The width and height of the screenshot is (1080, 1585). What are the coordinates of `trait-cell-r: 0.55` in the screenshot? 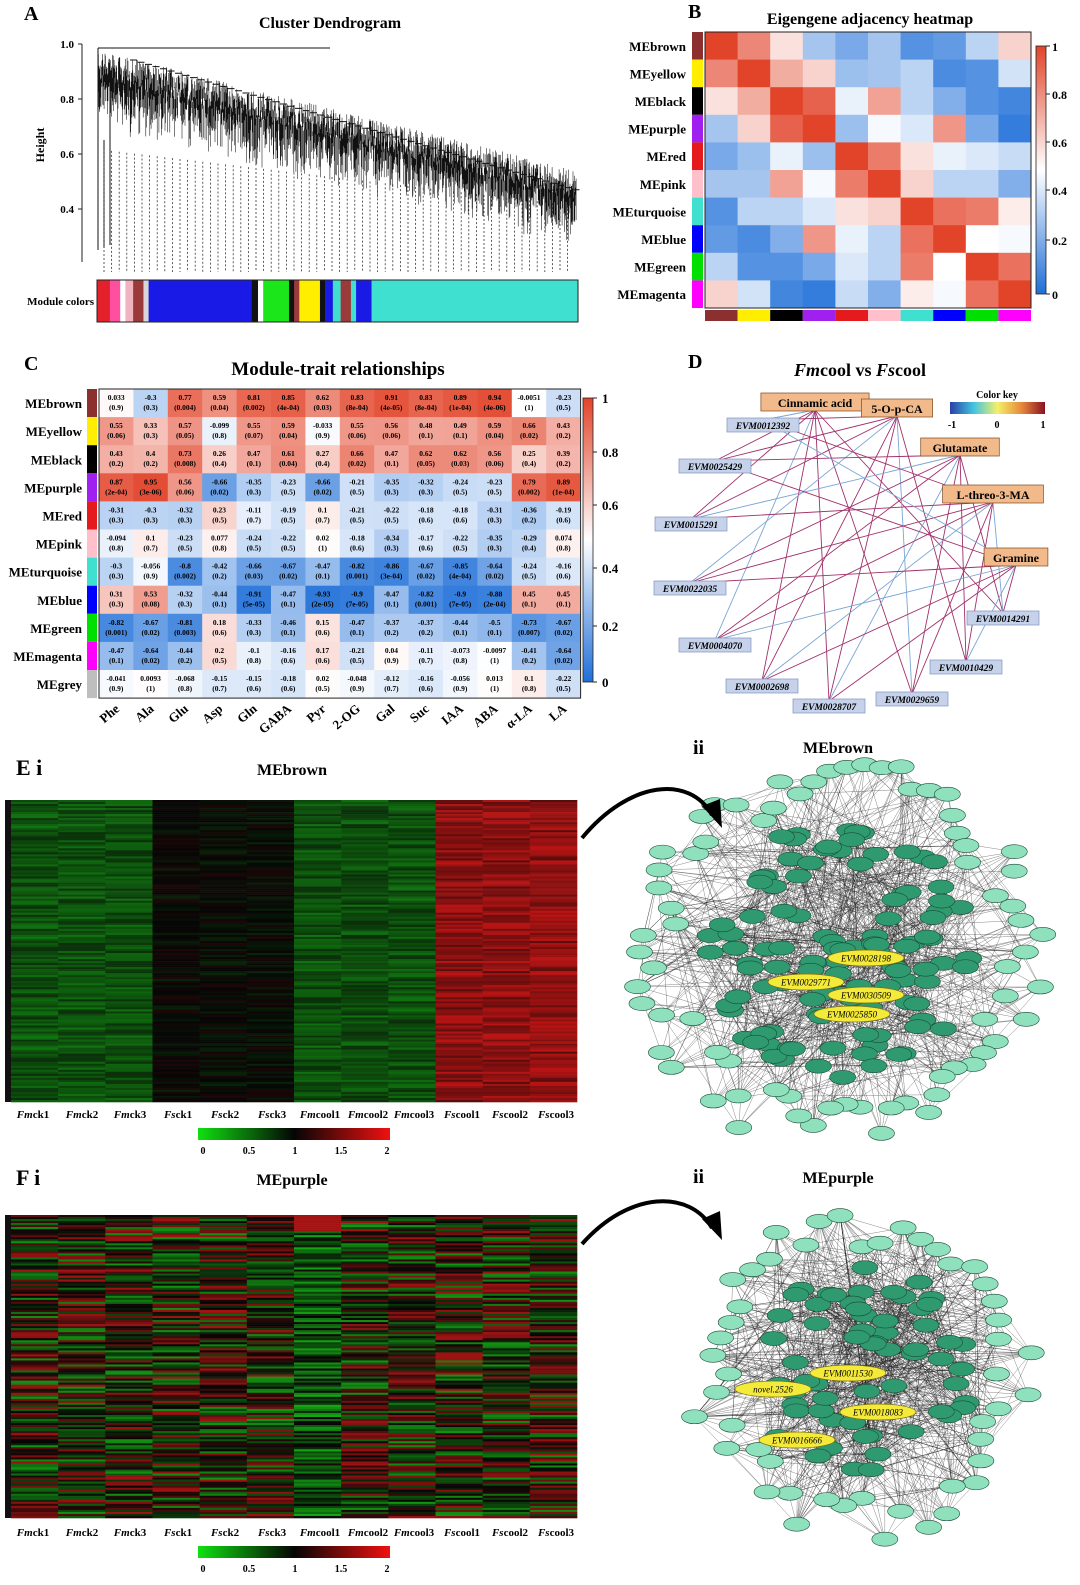 It's located at (356, 425).